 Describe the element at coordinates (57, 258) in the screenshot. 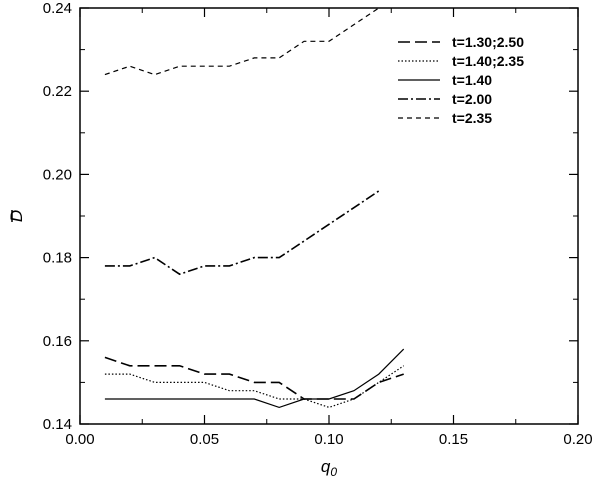

I see `y-tick-label: 0.18` at that location.